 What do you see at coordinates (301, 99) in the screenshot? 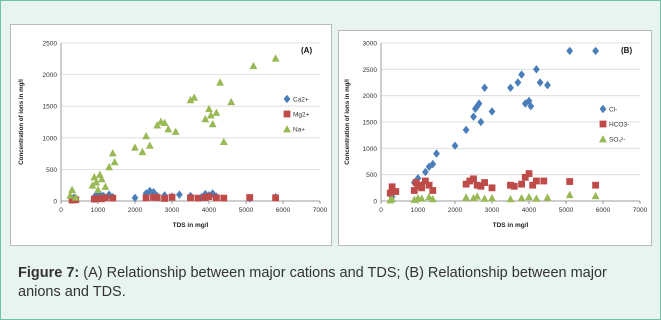
I see `legend-label: Ca2+` at bounding box center [301, 99].